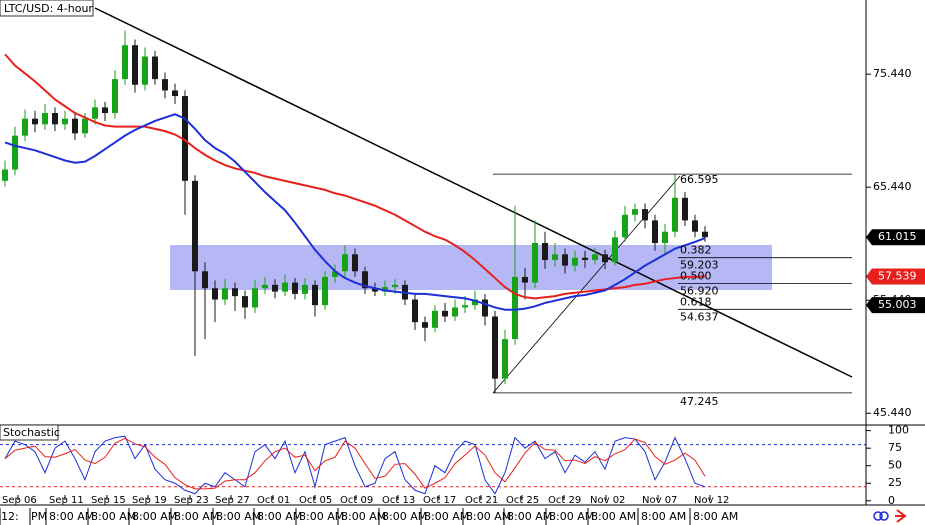 The height and width of the screenshot is (525, 925). Describe the element at coordinates (439, 500) in the screenshot. I see `date-label: Oct 17` at that location.